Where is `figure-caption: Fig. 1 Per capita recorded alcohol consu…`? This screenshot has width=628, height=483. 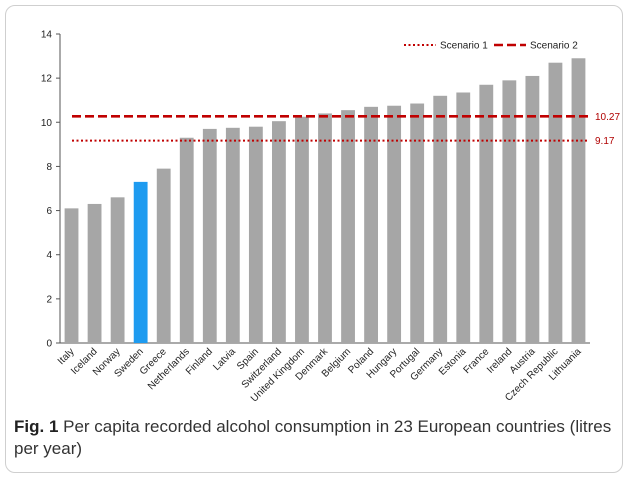
figure-caption: Fig. 1 Per capita recorded alcohol consu… is located at coordinates (314, 438).